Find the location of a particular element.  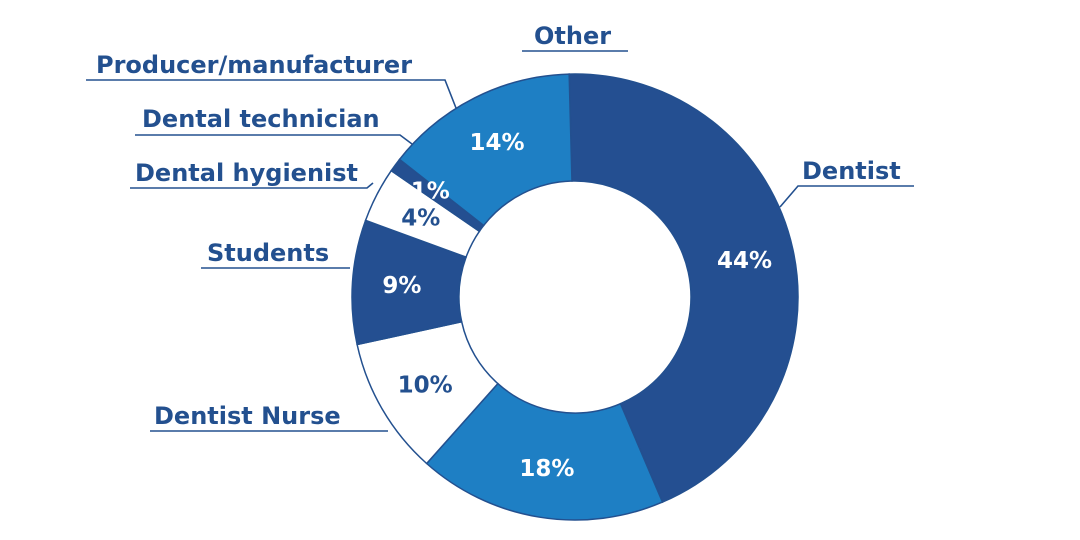

pct-label-students: 10% is located at coordinates (425, 386).